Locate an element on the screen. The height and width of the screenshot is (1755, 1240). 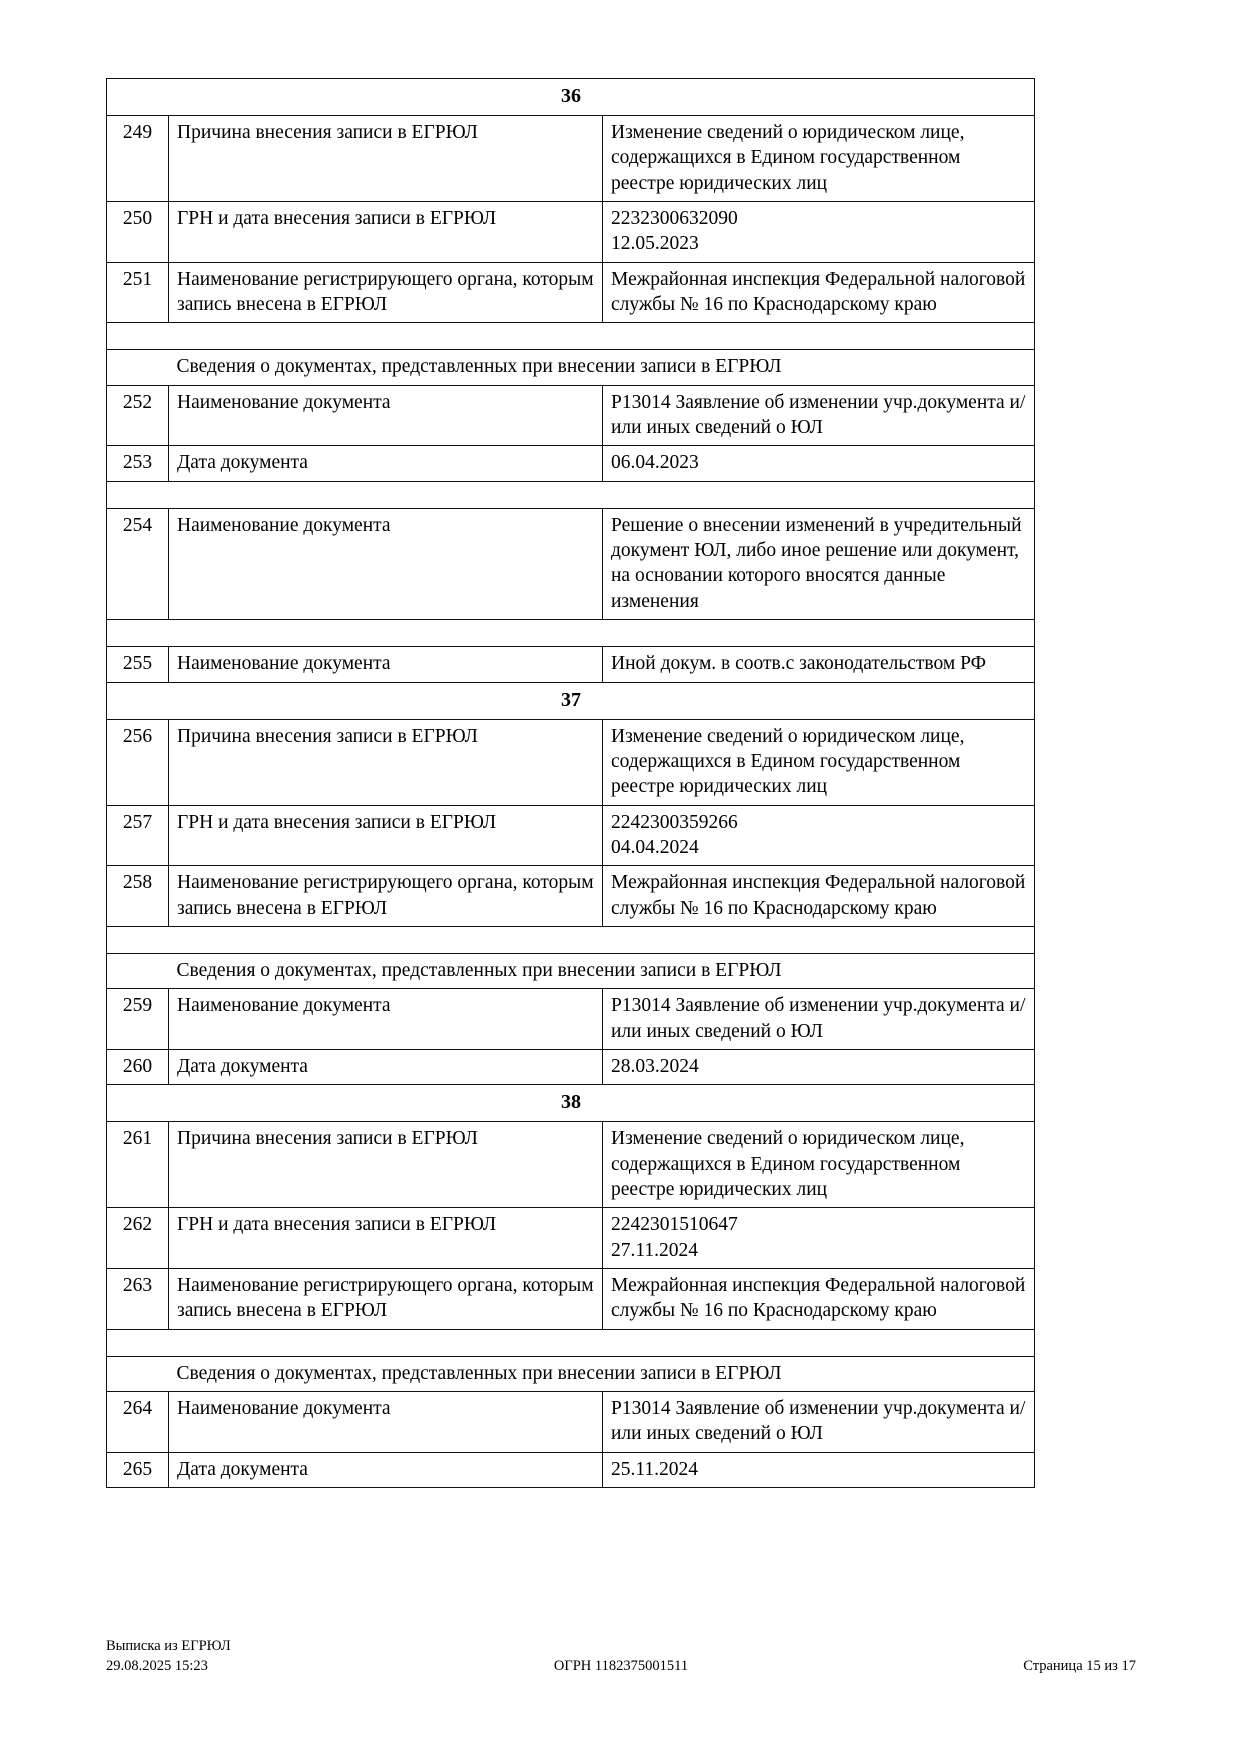
row-value-lines: 2242301510647 27.11.2024 is located at coordinates (819, 1237).